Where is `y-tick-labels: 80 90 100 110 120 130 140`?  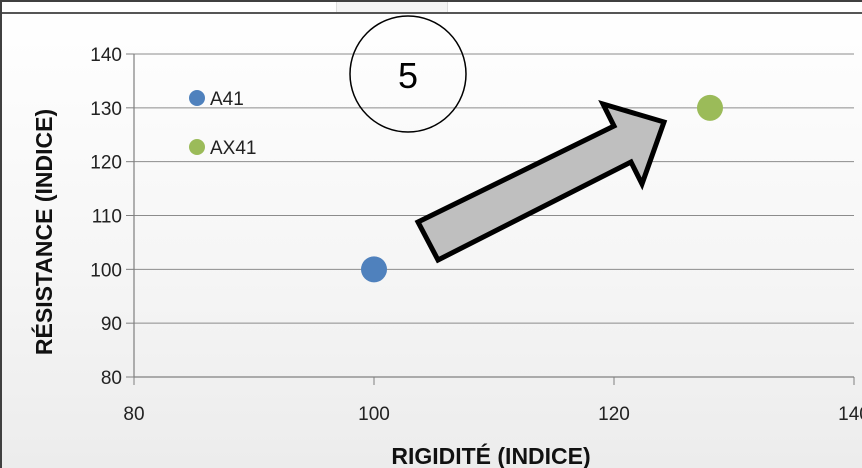 y-tick-labels: 80 90 100 110 120 130 140 is located at coordinates (106, 217).